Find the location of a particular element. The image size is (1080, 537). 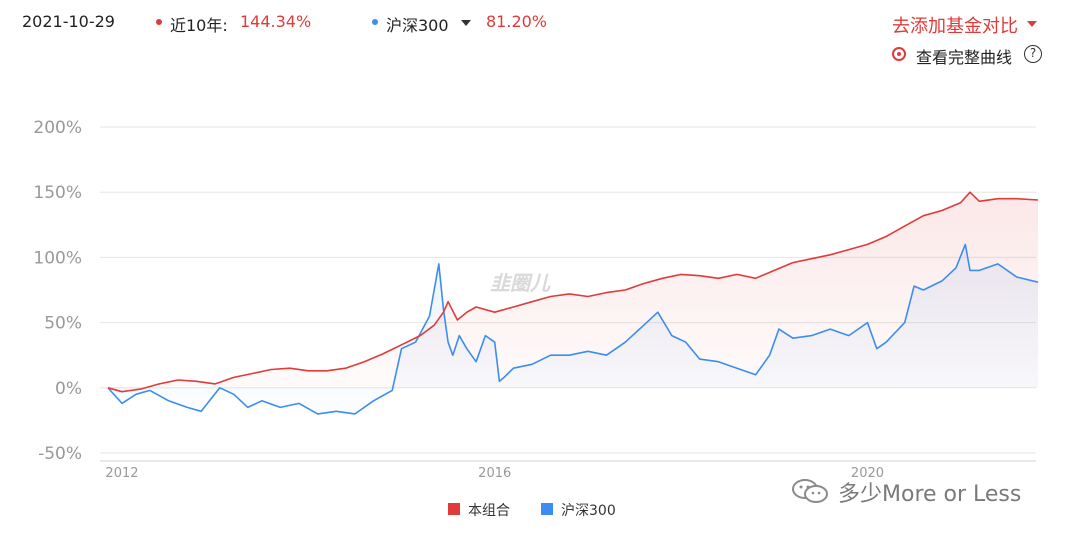

y-tick-label: 50% is located at coordinates (63, 324).